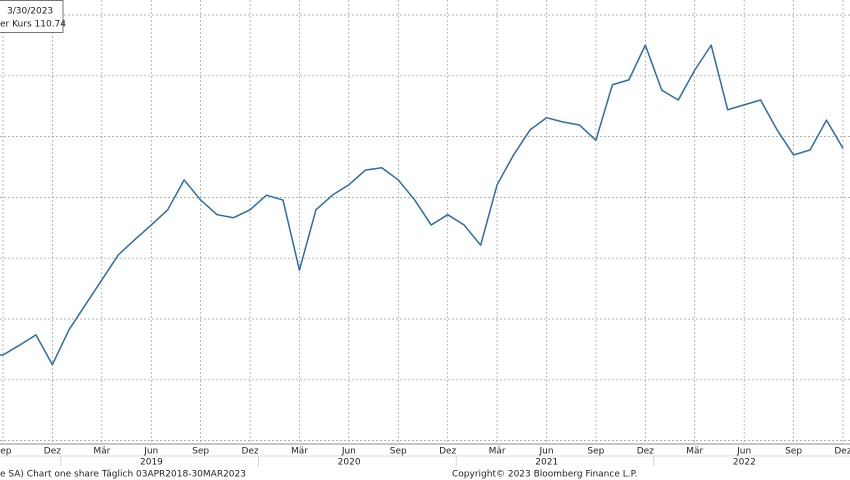  I want to click on year-label: 2022, so click(744, 463).